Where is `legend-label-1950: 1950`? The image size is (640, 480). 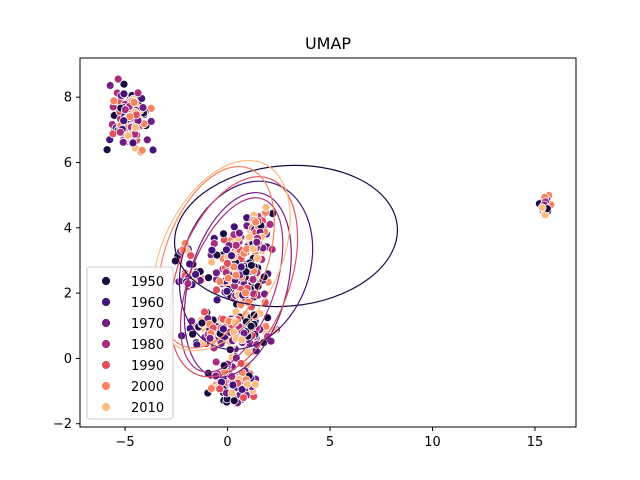 legend-label-1950: 1950 is located at coordinates (147, 282).